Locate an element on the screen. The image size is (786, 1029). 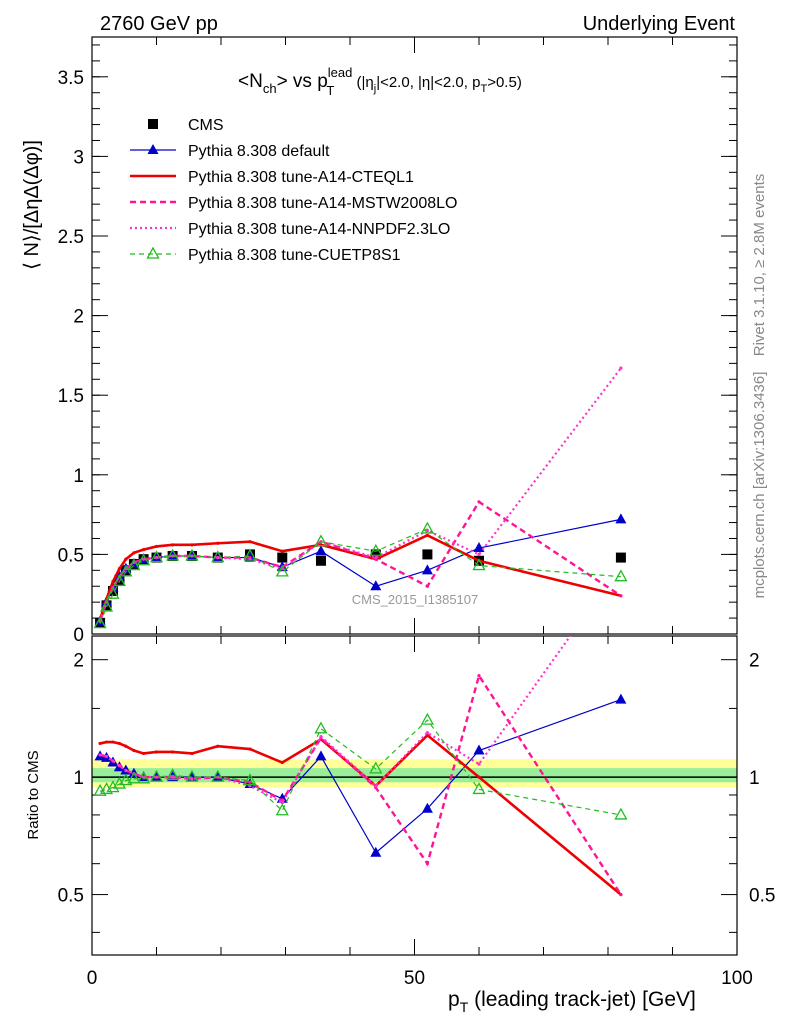
x-tick-label: 50 is located at coordinates (414, 978).